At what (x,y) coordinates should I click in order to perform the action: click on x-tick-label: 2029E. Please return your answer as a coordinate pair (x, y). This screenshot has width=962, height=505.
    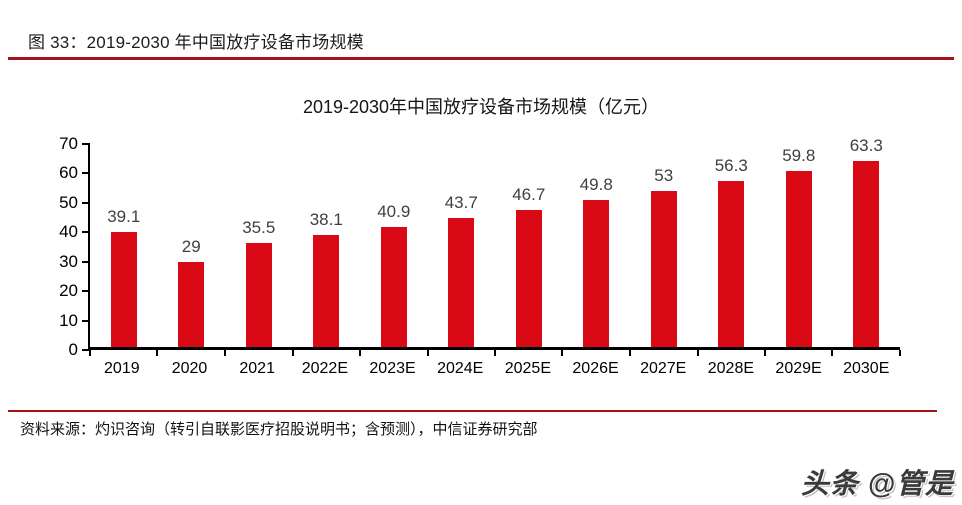
    Looking at the image, I should click on (798, 368).